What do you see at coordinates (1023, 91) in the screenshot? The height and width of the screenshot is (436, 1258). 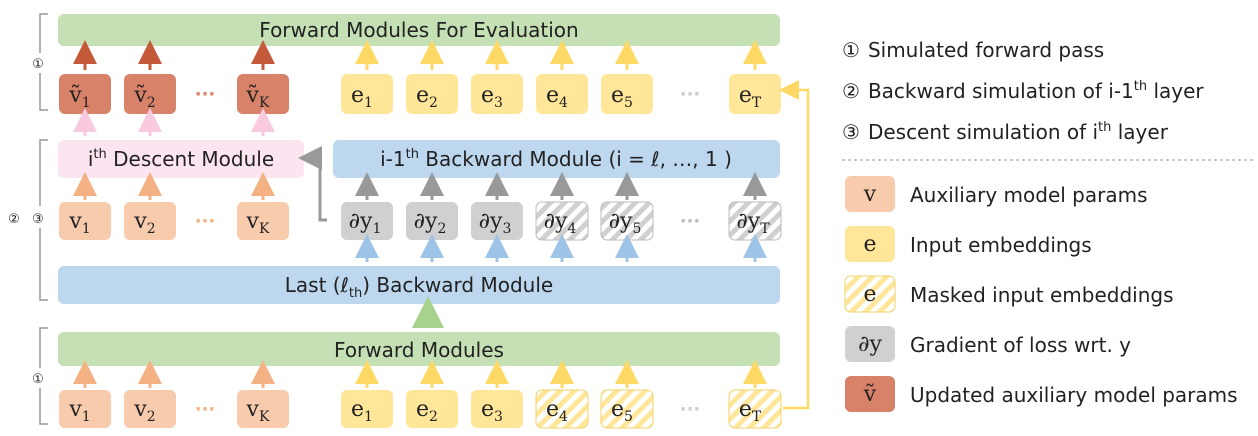 I see `legend-step-2: ② Backward simulation of i-1th layer` at bounding box center [1023, 91].